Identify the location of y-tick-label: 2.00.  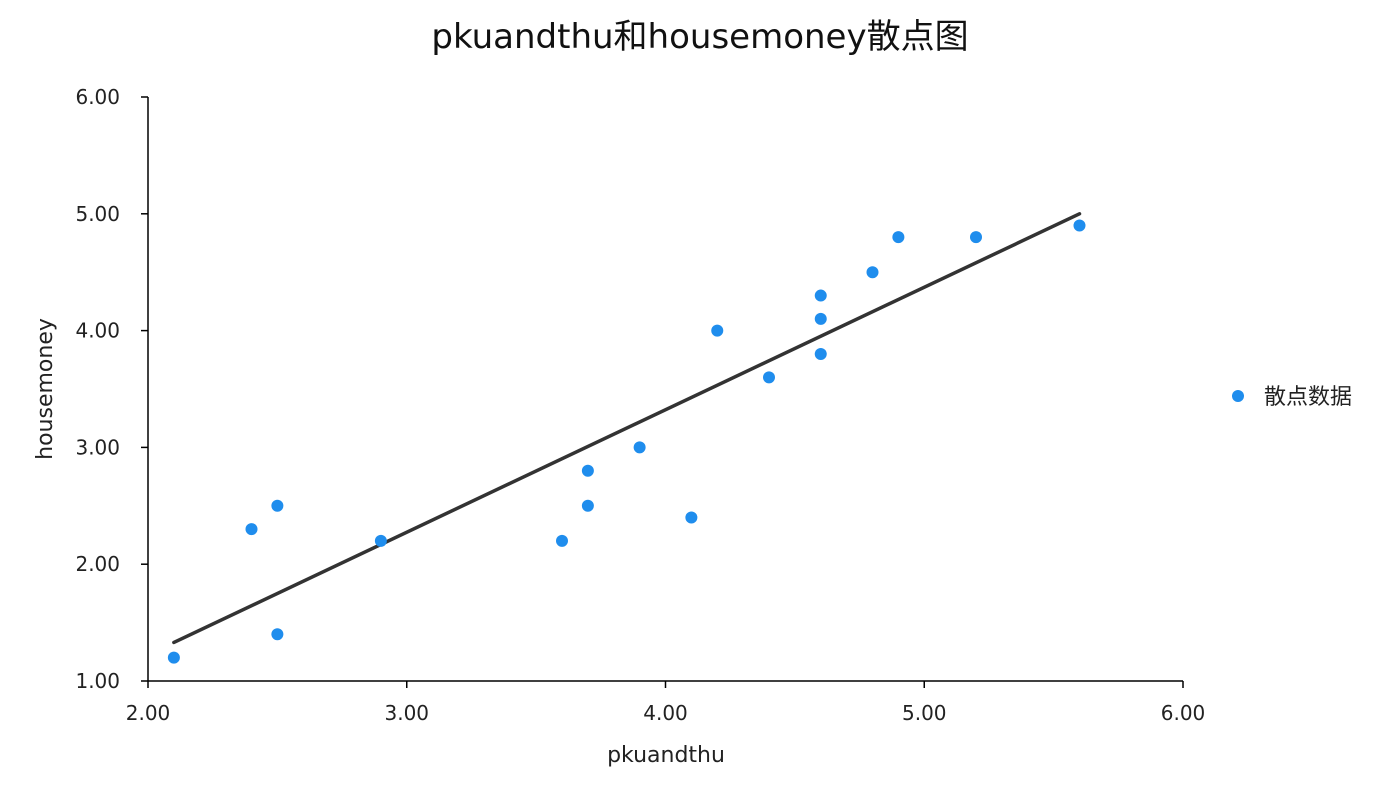
(97, 564).